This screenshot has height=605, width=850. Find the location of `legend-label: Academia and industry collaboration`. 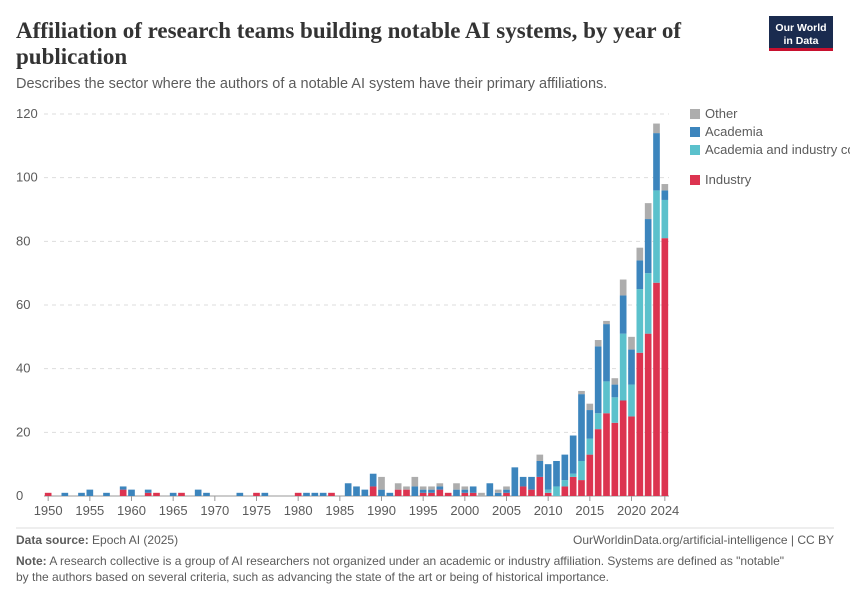

legend-label: Academia and industry collaboration is located at coordinates (777, 149).